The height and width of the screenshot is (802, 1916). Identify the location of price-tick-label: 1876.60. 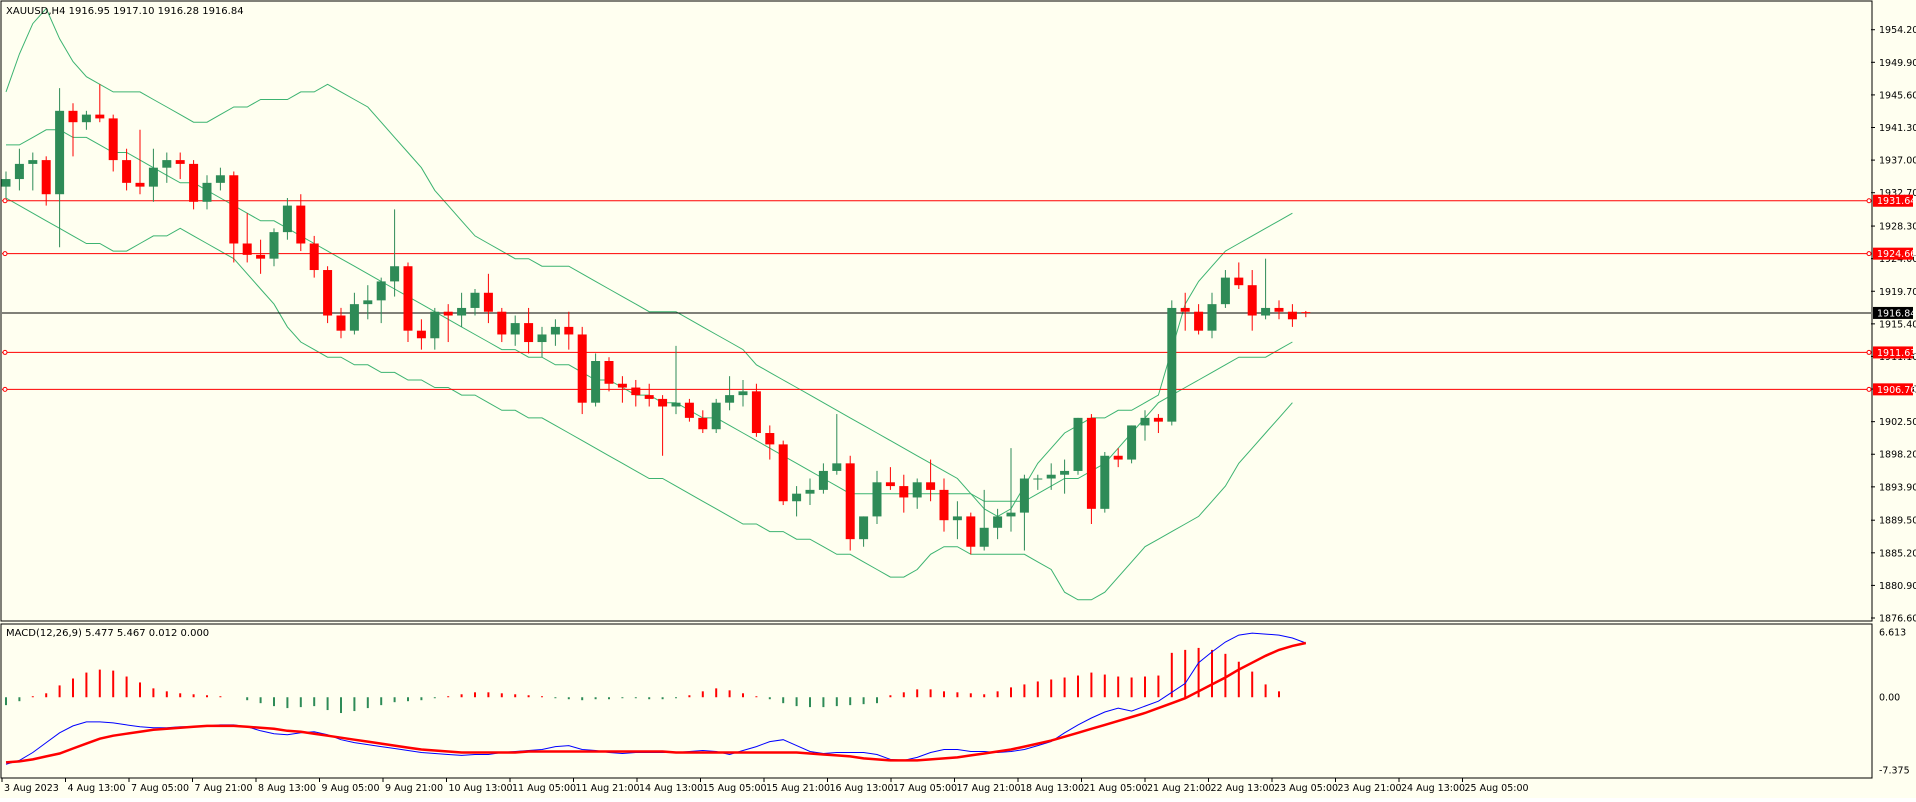
(1897, 619).